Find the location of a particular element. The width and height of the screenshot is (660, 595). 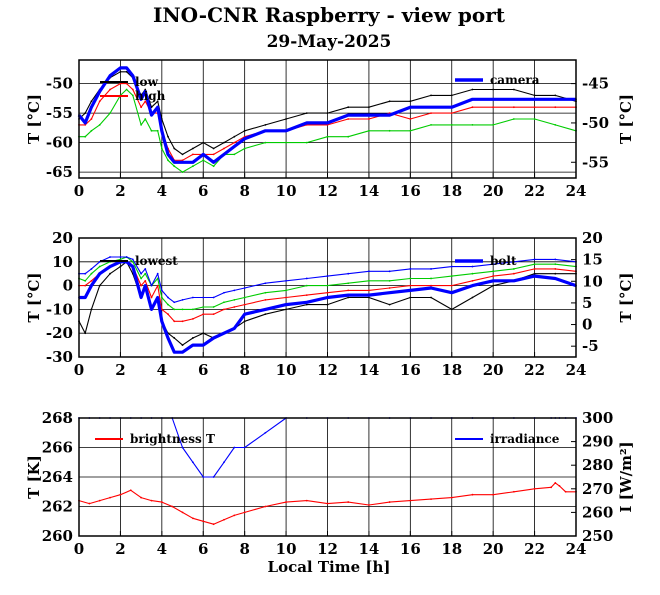

legend-label: irradiance is located at coordinates (525, 439).